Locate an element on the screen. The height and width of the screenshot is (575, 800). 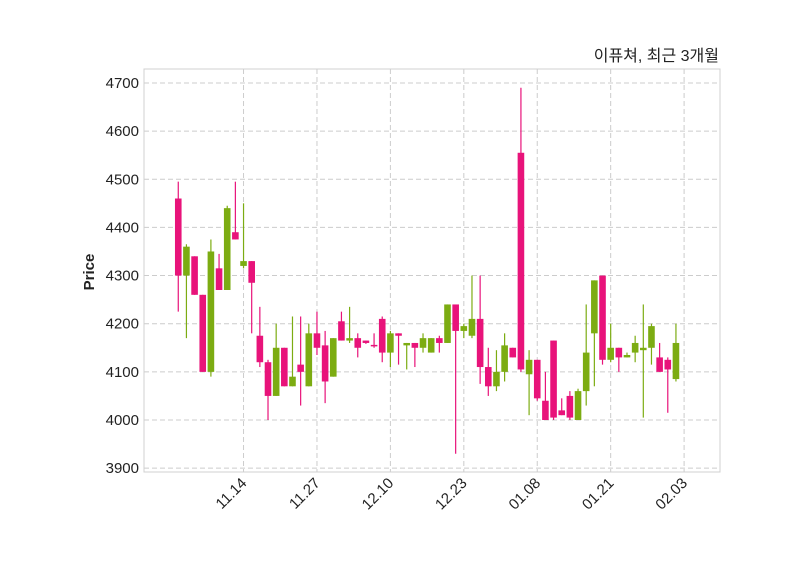
x-tick-label: 02.03 is located at coordinates (671, 494).